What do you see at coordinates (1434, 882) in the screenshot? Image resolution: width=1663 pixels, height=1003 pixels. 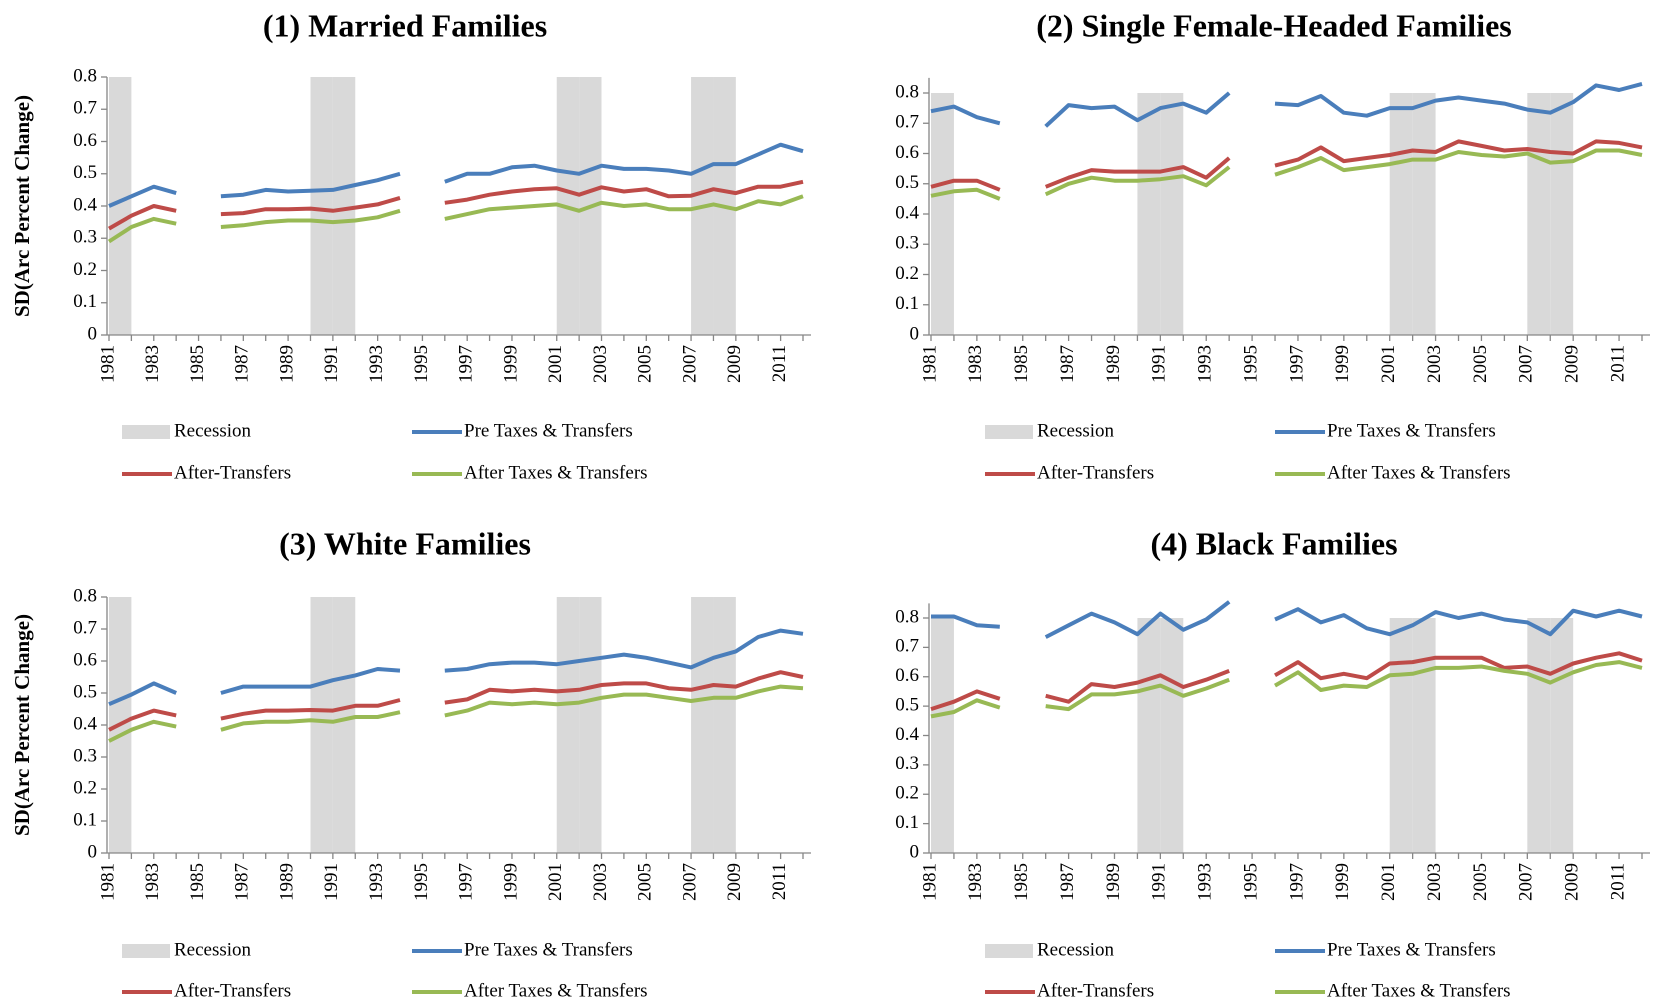 I see `x-tick-label: 2003` at bounding box center [1434, 882].